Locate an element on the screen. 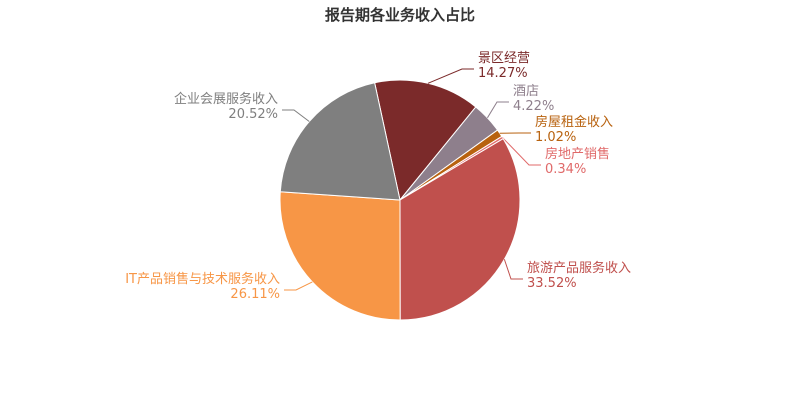 The width and height of the screenshot is (800, 400). slice-value: 0.34% is located at coordinates (565, 169).